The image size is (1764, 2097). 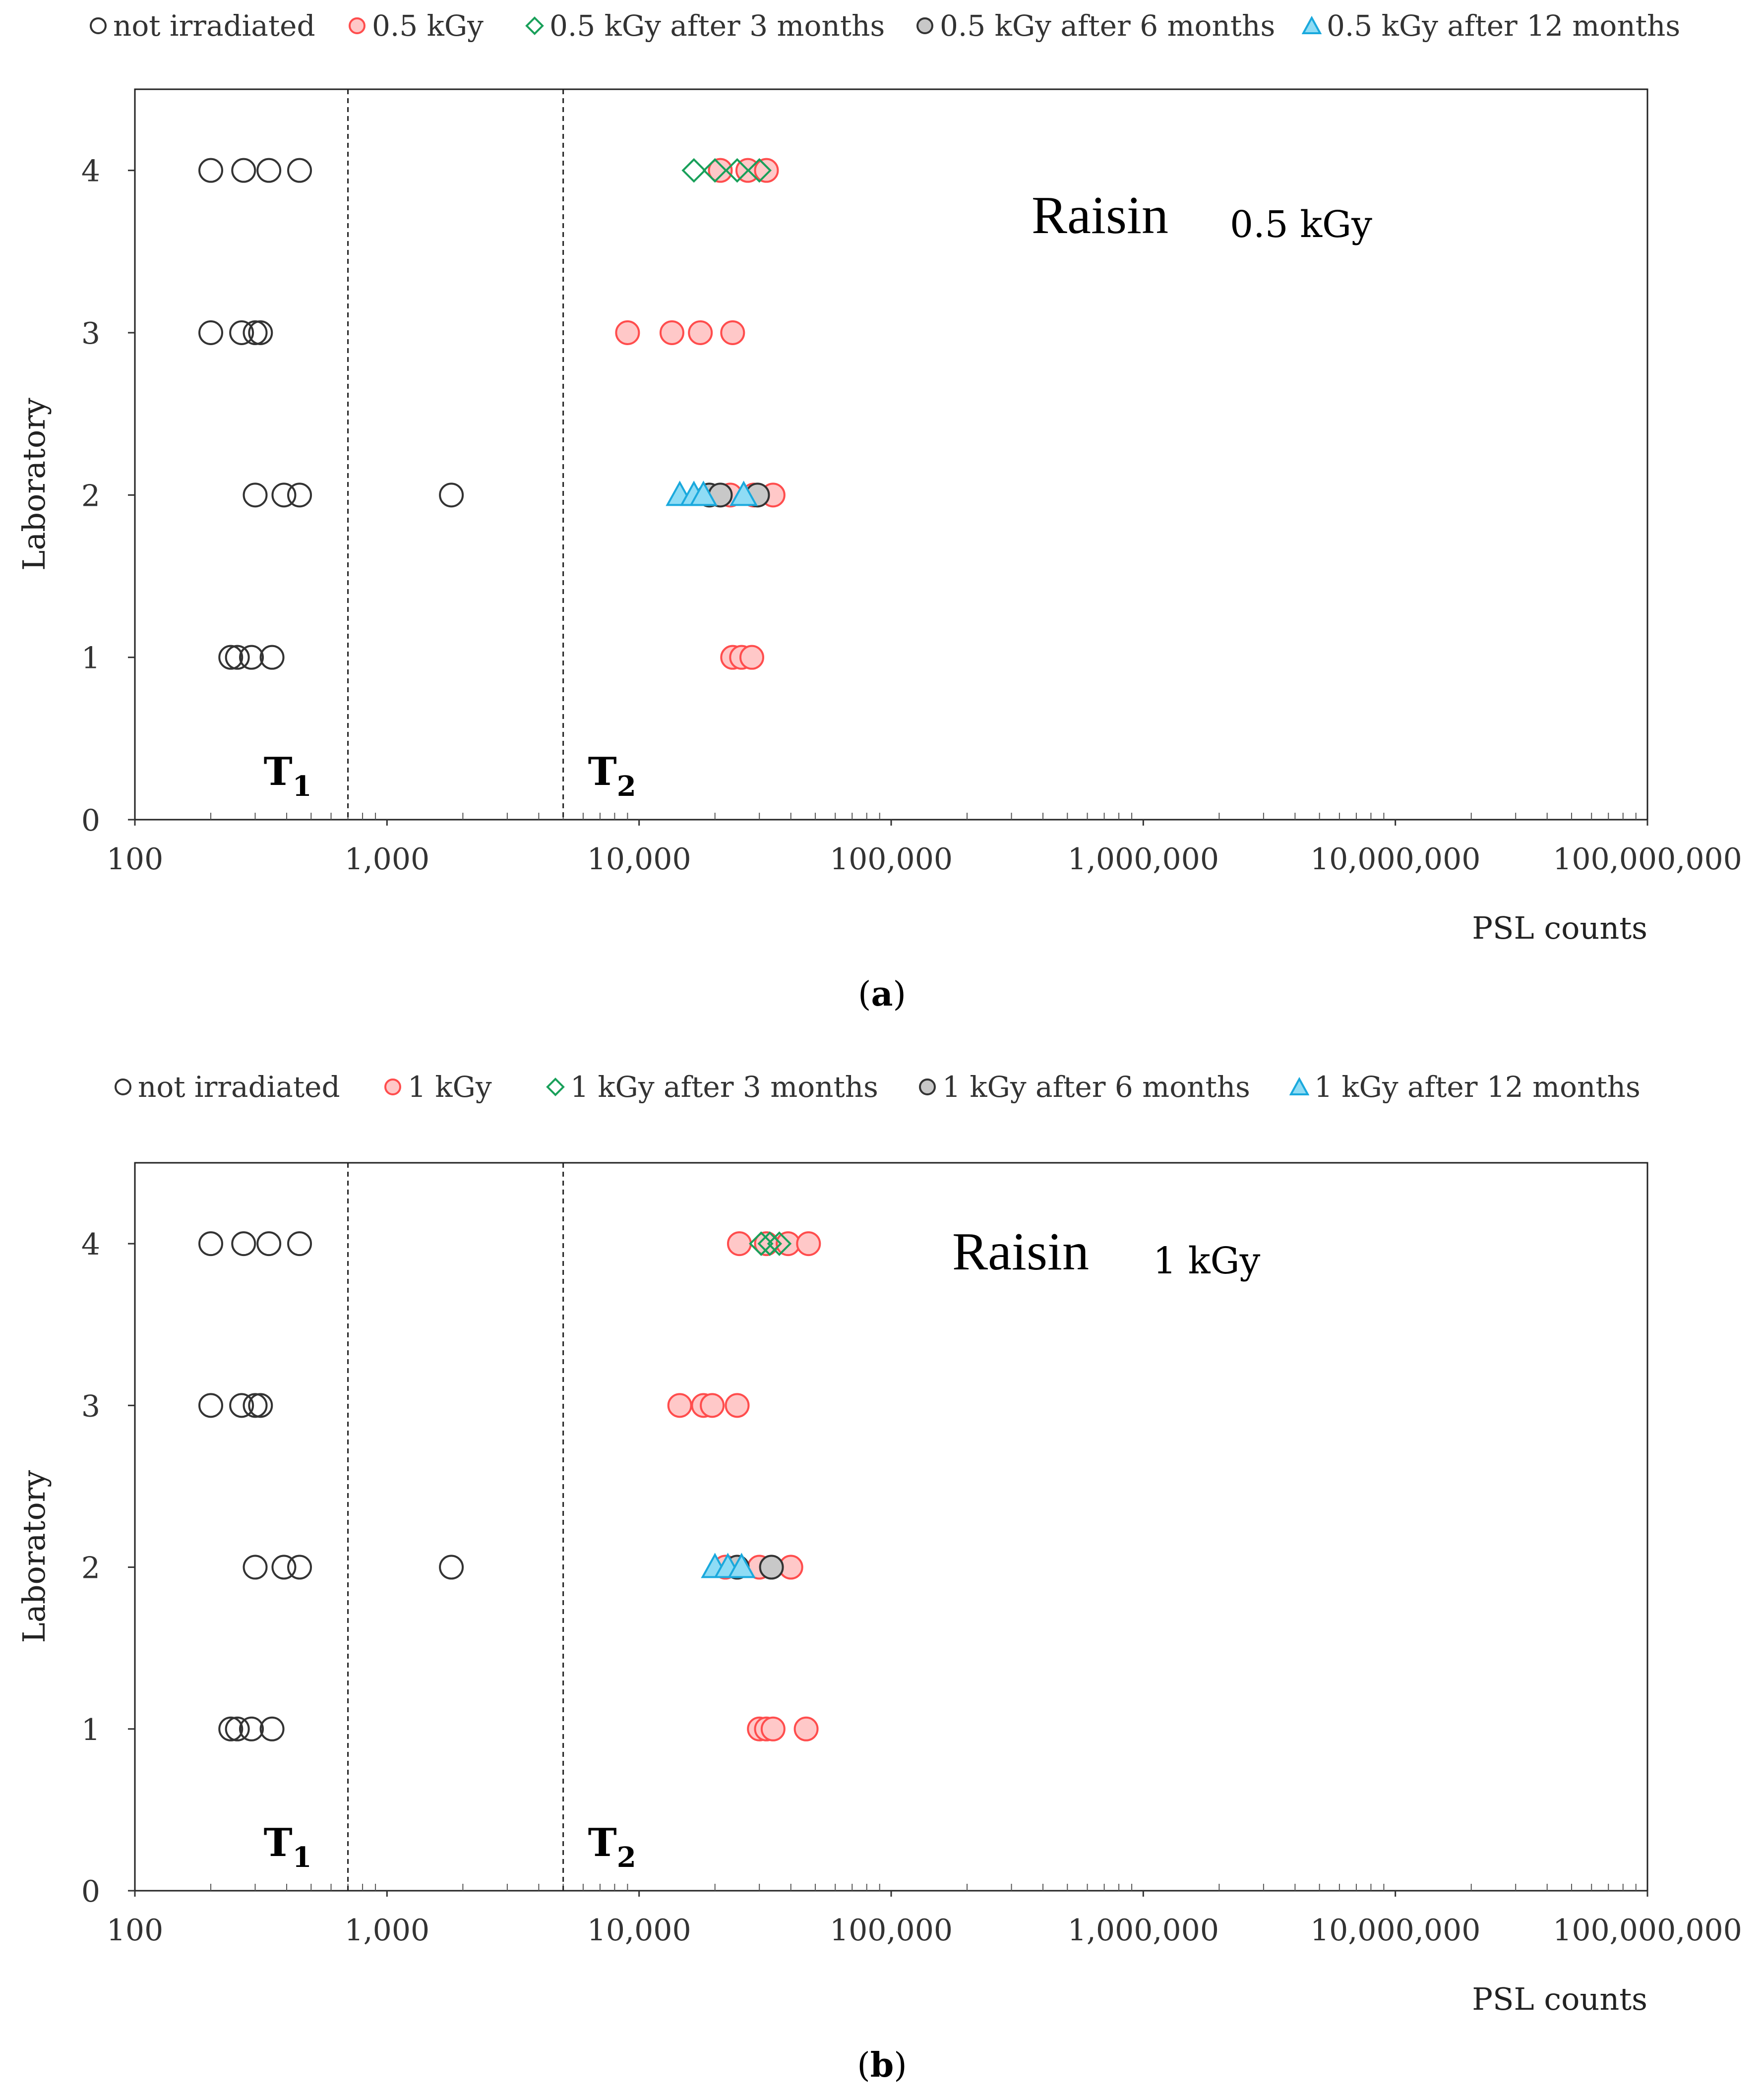 I want to click on legend-item-12-months: 1 kGy after 12 months, so click(x=1465, y=1087).